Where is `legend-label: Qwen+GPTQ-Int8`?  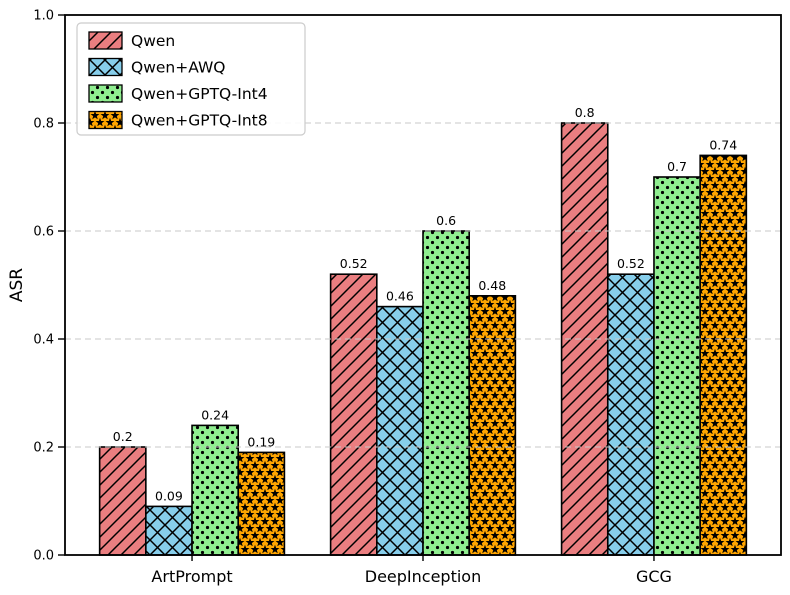
legend-label: Qwen+GPTQ-Int8 is located at coordinates (199, 121).